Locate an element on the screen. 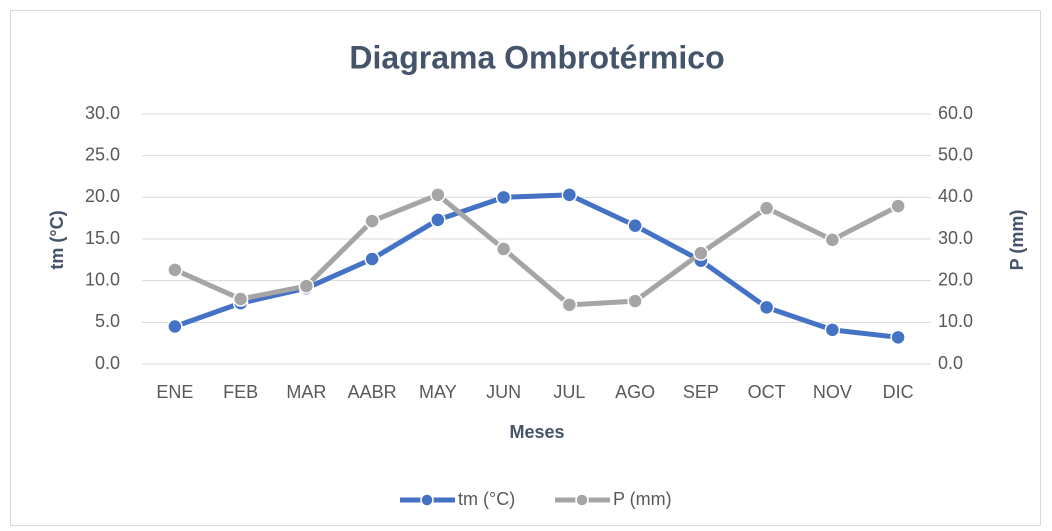  y-tick-label: 5.0 is located at coordinates (107, 321).